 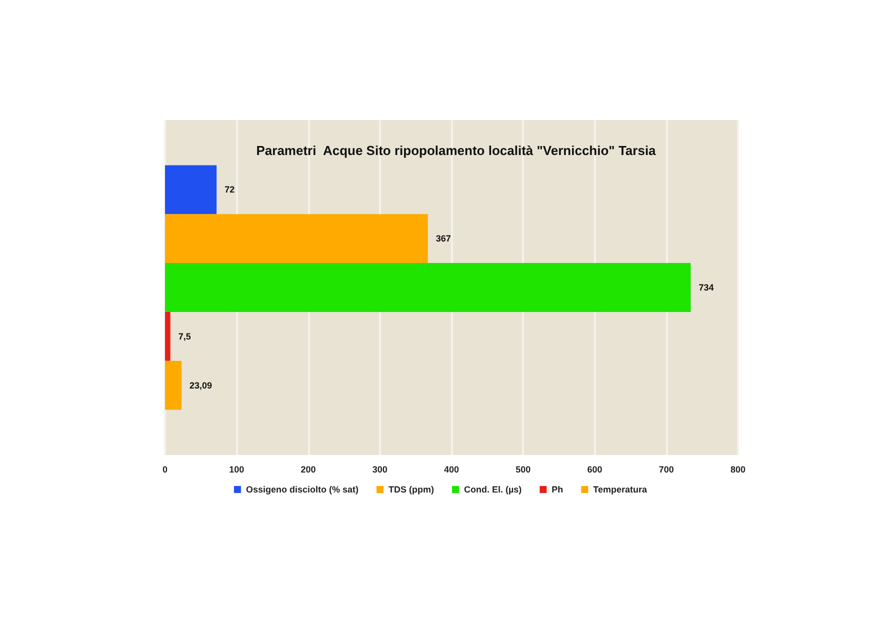 I want to click on data-label: 367, so click(x=443, y=239).